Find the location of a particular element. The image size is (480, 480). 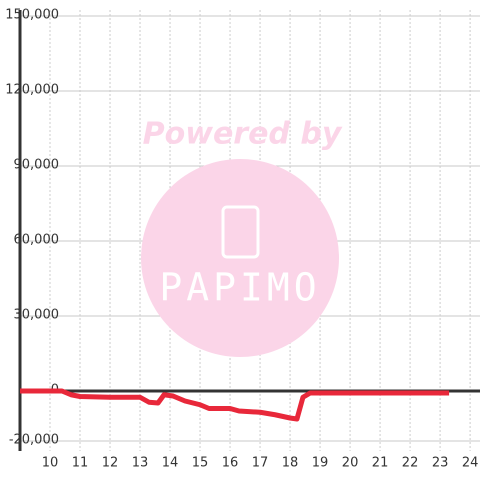

y-tick-label: 60,000 is located at coordinates (37, 240).